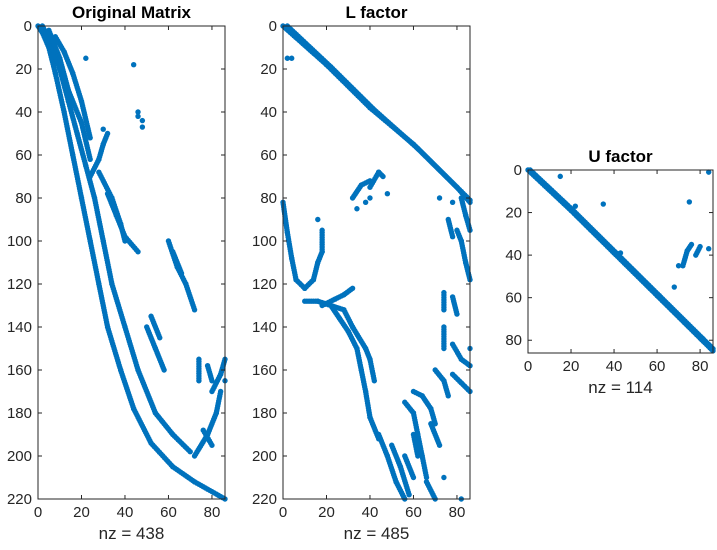 This screenshot has height=550, width=717. What do you see at coordinates (264, 413) in the screenshot?
I see `y-tick-label: 180` at bounding box center [264, 413].